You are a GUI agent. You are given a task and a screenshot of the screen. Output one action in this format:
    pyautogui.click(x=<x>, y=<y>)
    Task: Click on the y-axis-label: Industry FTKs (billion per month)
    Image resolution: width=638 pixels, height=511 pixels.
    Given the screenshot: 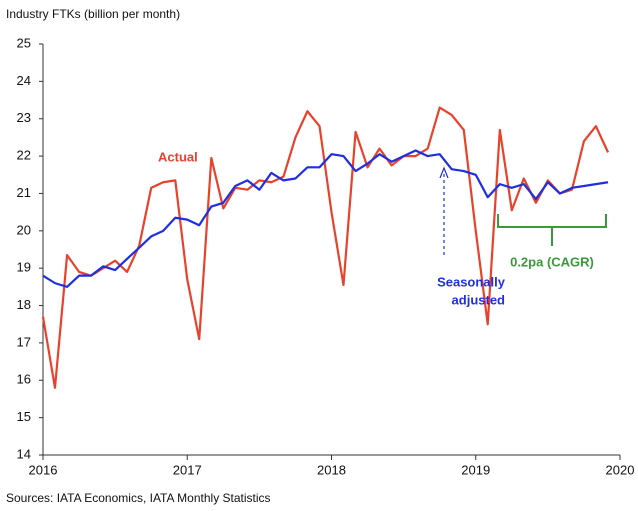 What is the action you would take?
    pyautogui.click(x=93, y=14)
    